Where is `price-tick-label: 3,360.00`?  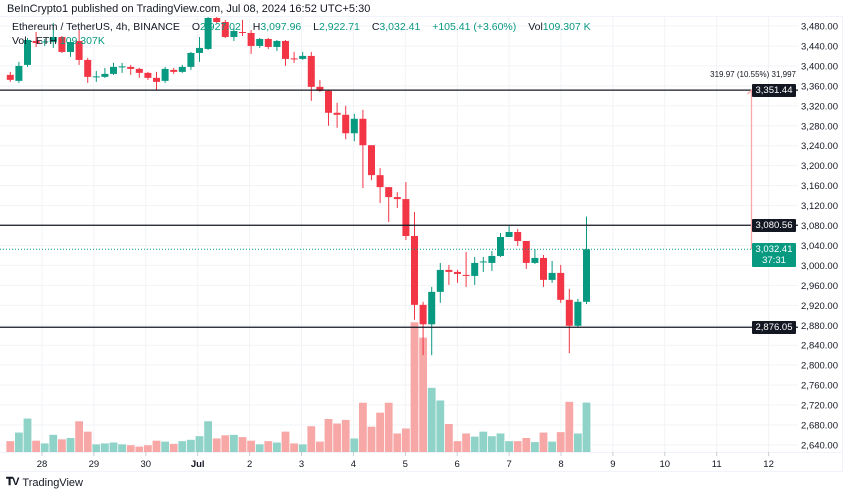
price-tick-label: 3,360.00 is located at coordinates (819, 86).